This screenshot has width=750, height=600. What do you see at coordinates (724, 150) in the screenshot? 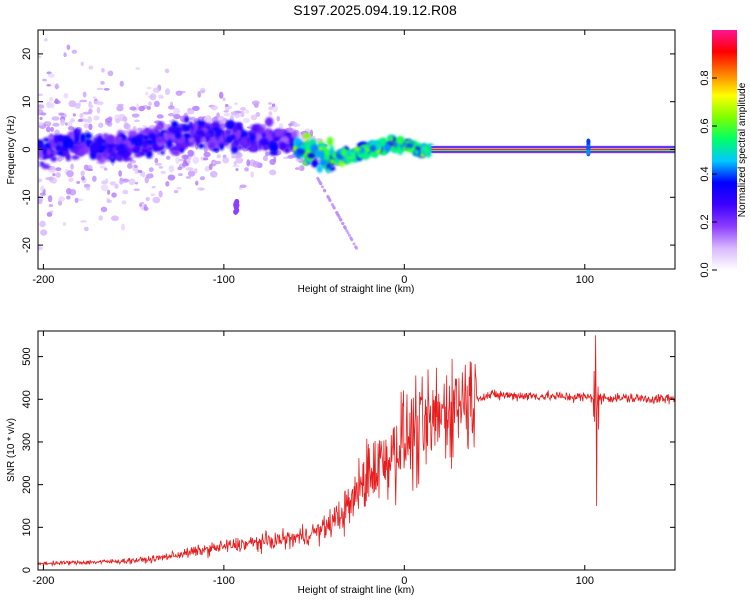
I see `colorbar-gradient` at bounding box center [724, 150].